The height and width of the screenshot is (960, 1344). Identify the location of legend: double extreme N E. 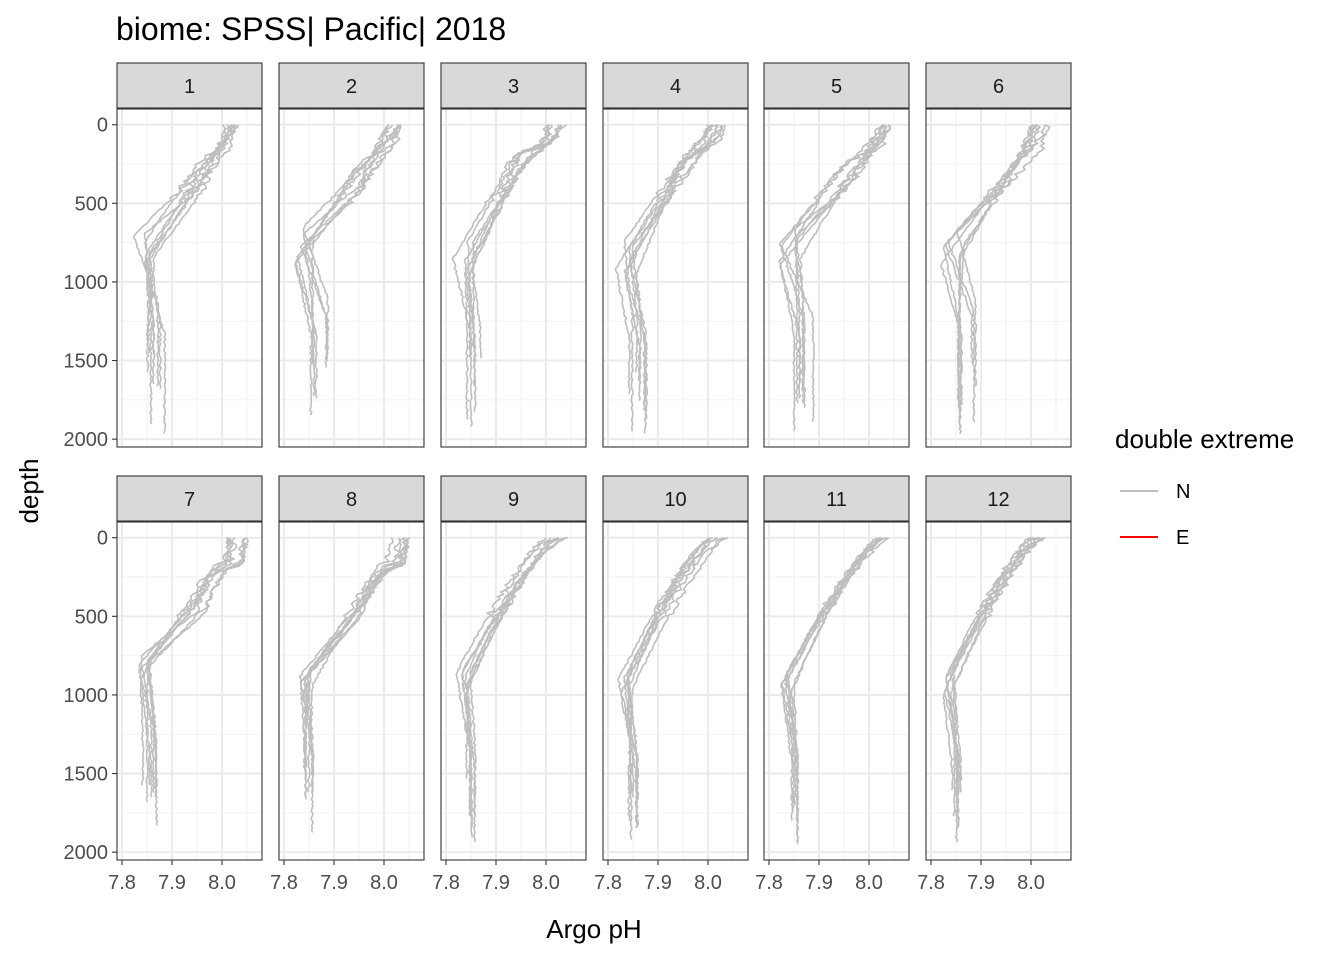
(1204, 486).